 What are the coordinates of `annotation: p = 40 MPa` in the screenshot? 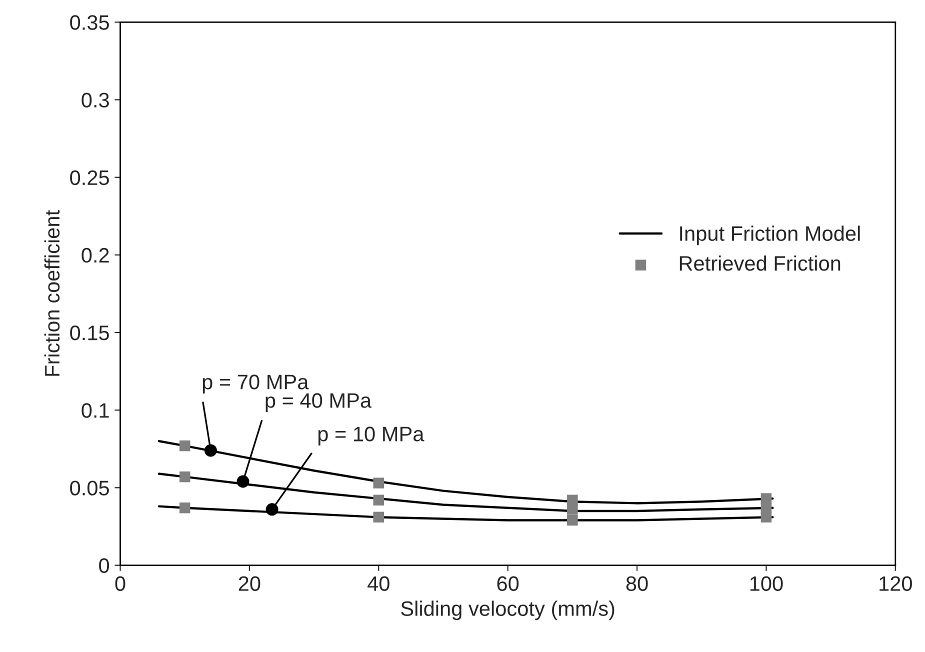 It's located at (319, 402).